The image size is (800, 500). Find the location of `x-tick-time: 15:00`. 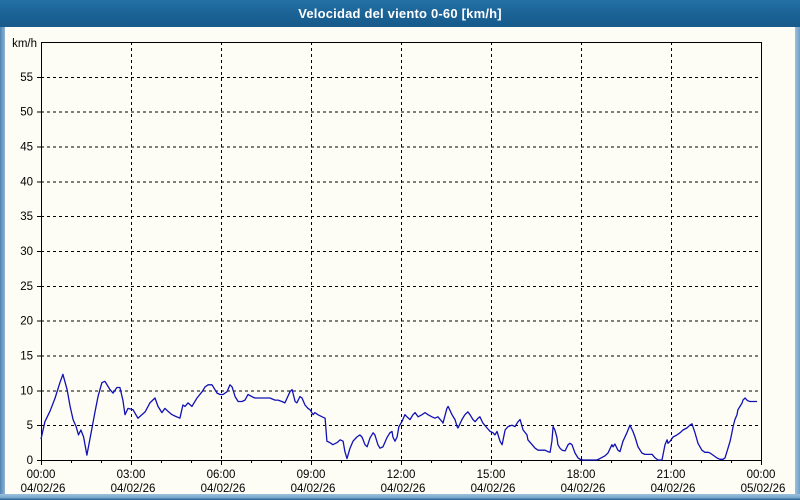

x-tick-time: 15:00 is located at coordinates (491, 475).